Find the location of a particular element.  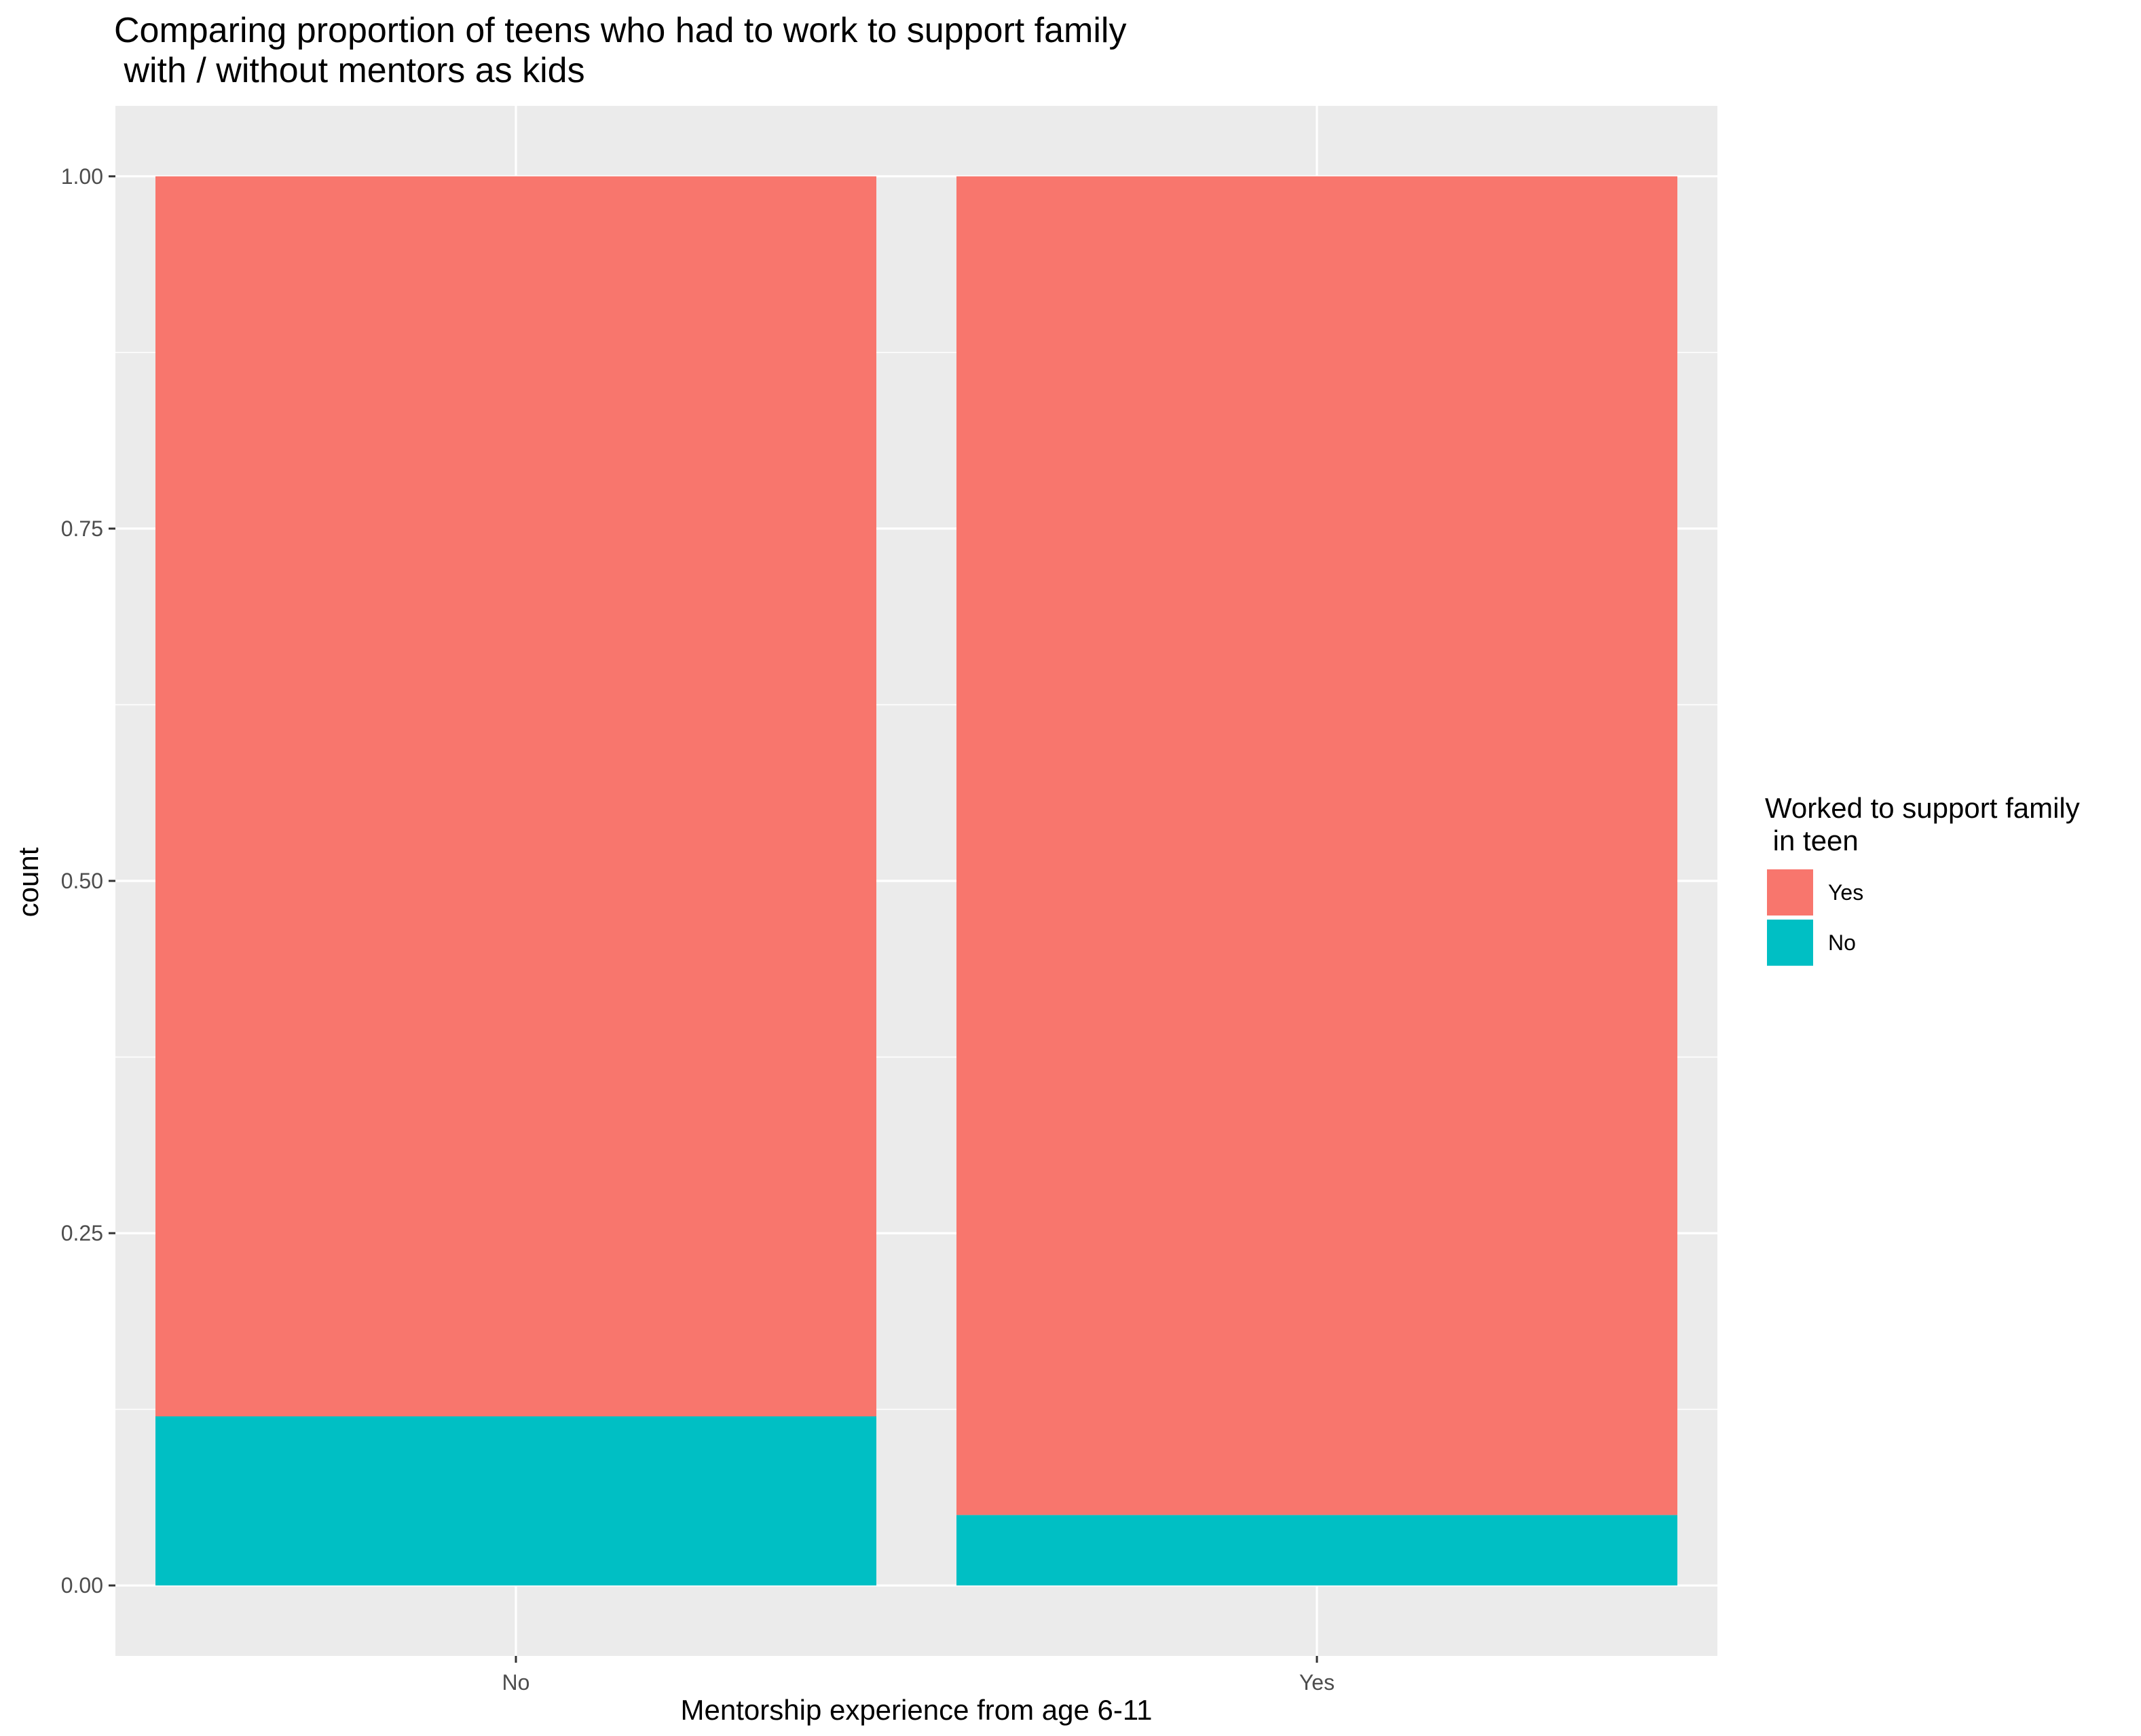

y-tick-label: 0.75 is located at coordinates (82, 528).